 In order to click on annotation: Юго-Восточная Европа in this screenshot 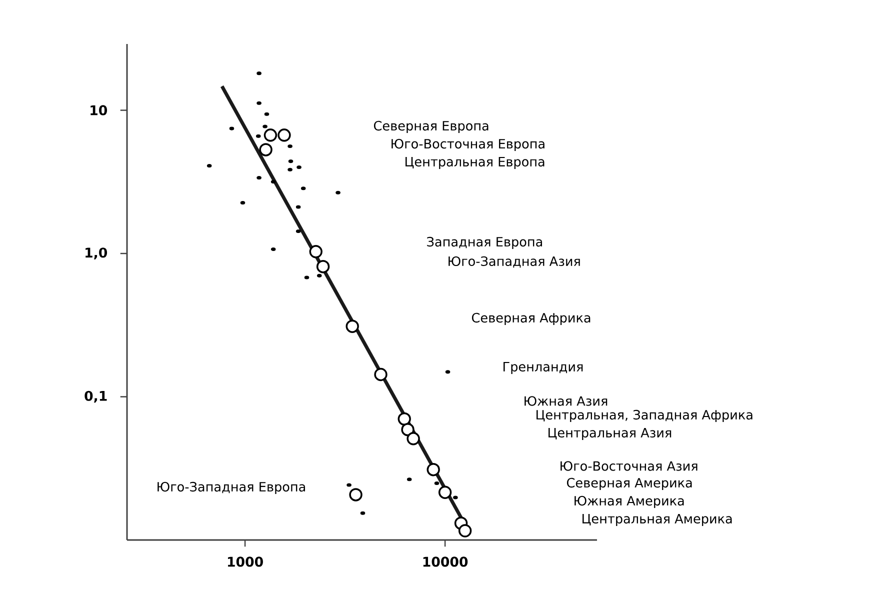, I will do `click(468, 145)`.